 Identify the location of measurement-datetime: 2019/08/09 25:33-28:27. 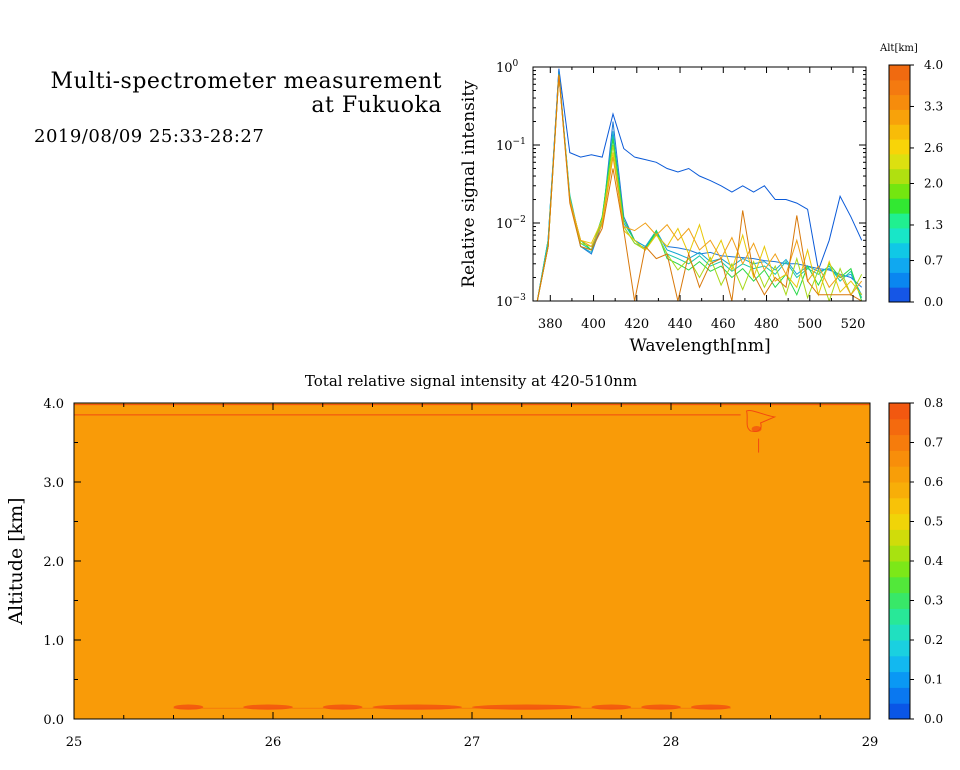
(149, 136).